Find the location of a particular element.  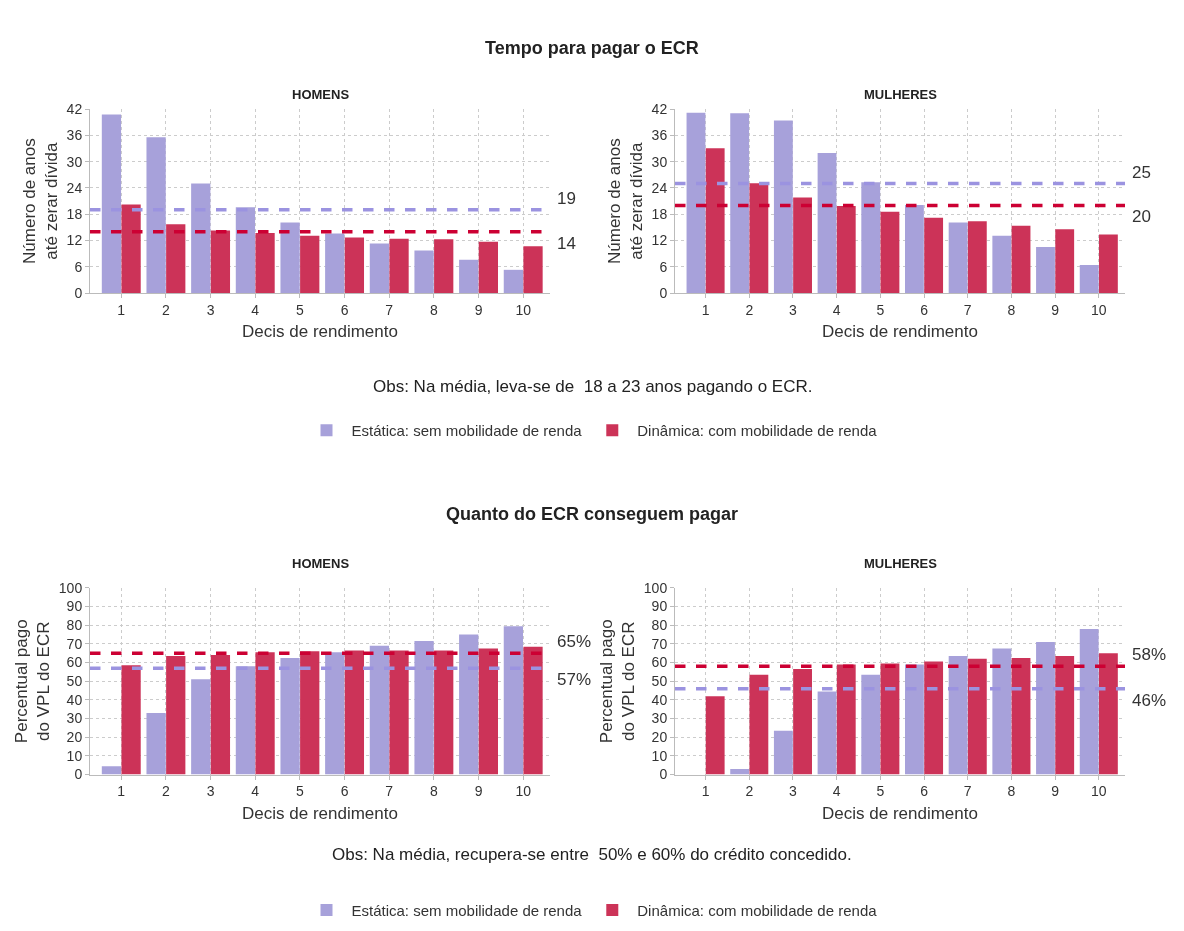

y-tick-label: 42 is located at coordinates (74, 109).